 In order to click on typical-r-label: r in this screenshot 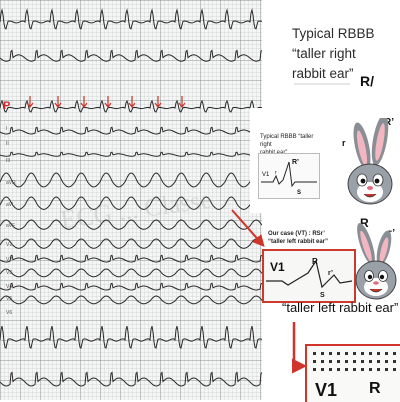, I will do `click(276, 173)`.